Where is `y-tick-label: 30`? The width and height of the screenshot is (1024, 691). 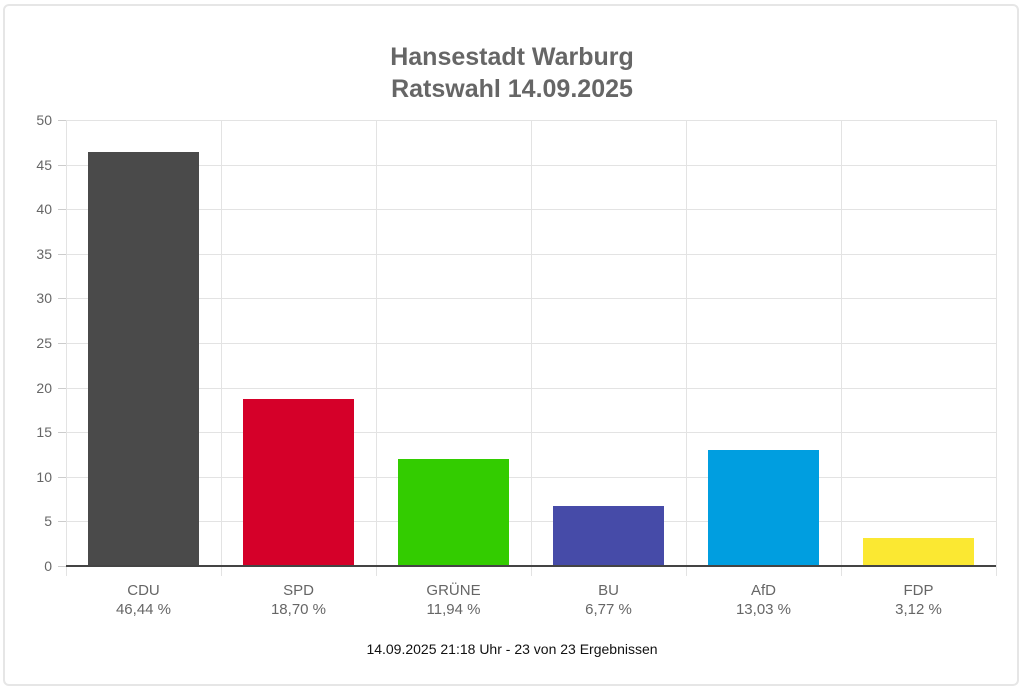
y-tick-label: 30 is located at coordinates (44, 298).